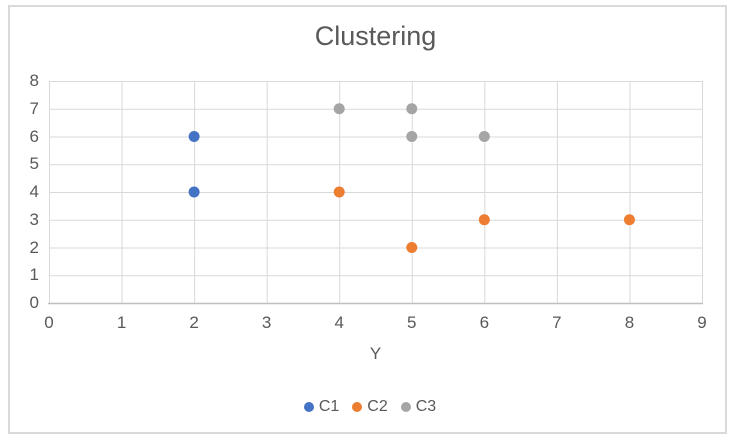 The height and width of the screenshot is (446, 740). Describe the element at coordinates (49, 322) in the screenshot. I see `x-tick-label: 0` at that location.